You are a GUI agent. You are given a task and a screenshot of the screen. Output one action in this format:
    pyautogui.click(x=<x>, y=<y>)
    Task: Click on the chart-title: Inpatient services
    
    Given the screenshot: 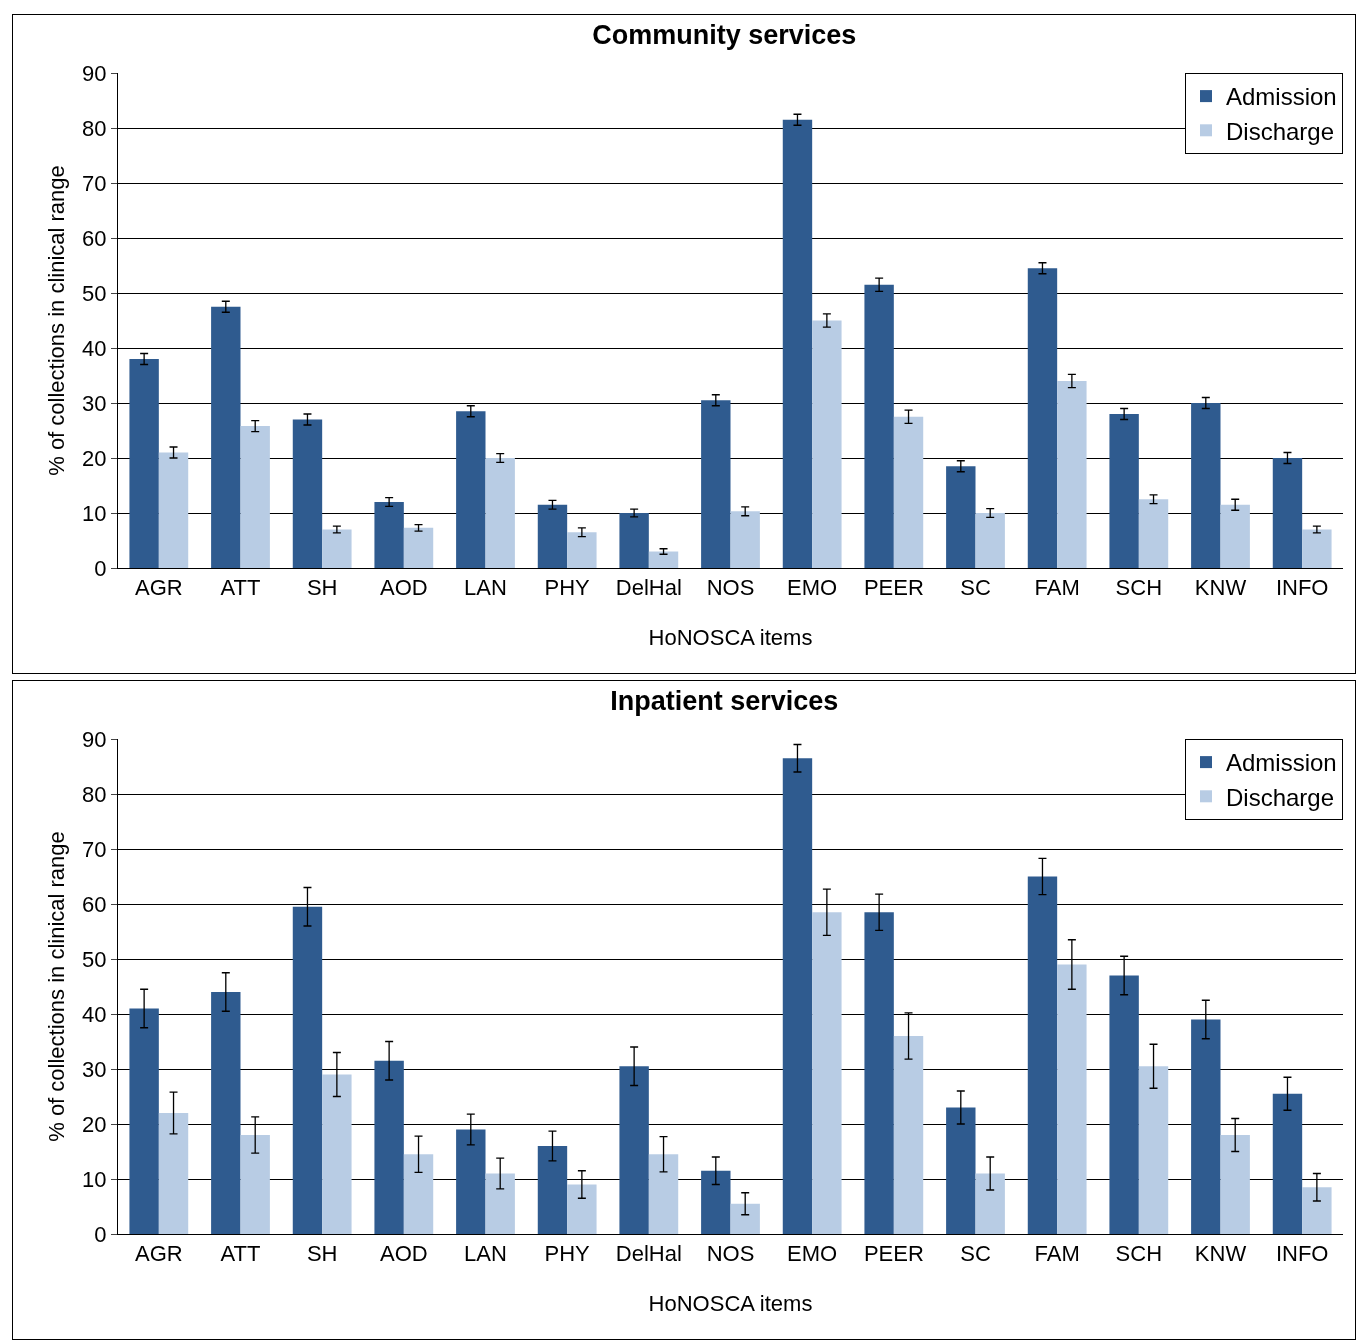 What is the action you would take?
    pyautogui.click(x=724, y=700)
    